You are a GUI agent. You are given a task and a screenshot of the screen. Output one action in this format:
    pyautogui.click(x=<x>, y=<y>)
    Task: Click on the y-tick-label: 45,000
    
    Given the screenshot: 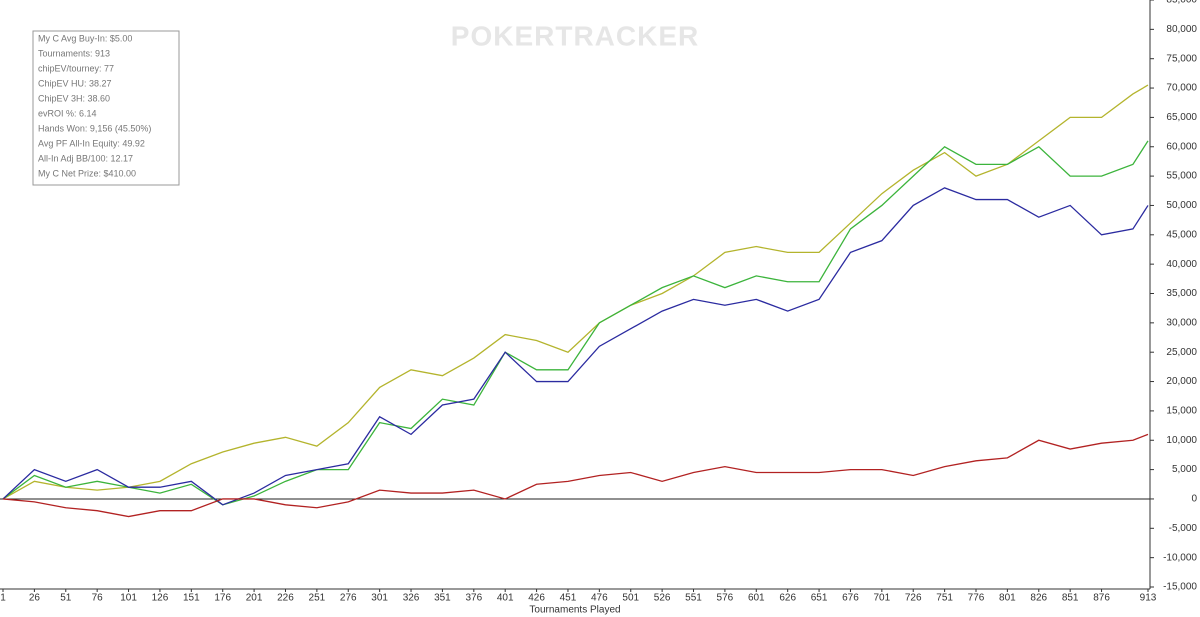 What is the action you would take?
    pyautogui.click(x=1181, y=234)
    